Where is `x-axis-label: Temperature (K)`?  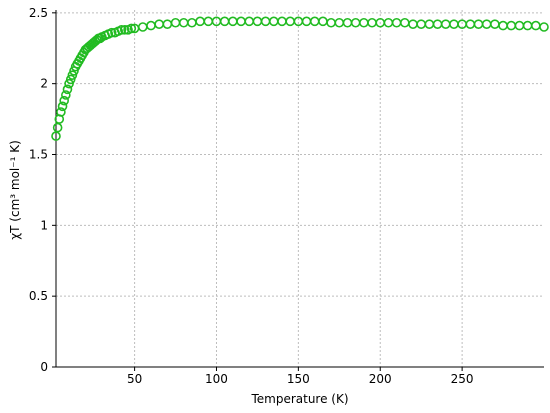
x-axis-label: Temperature (K) is located at coordinates (299, 399).